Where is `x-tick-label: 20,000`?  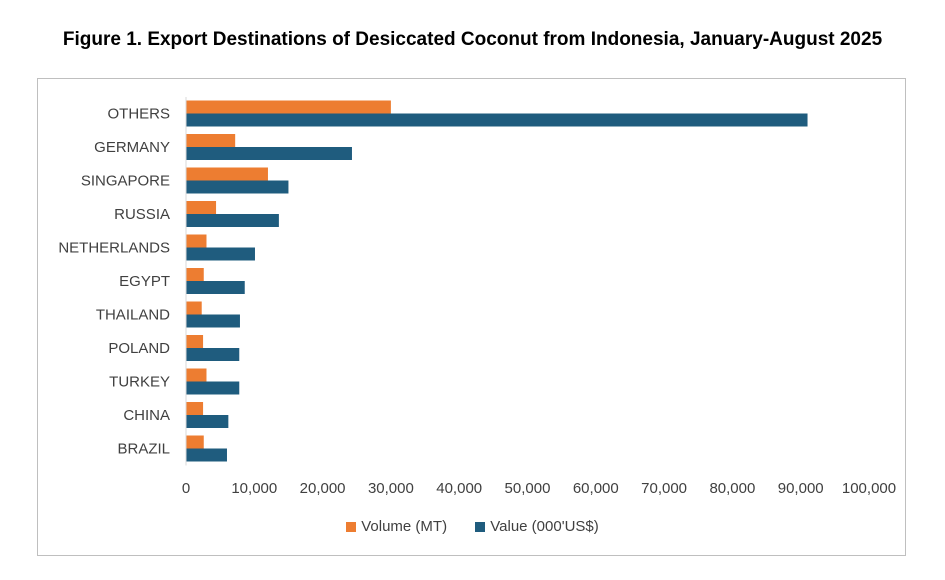 x-tick-label: 20,000 is located at coordinates (323, 488).